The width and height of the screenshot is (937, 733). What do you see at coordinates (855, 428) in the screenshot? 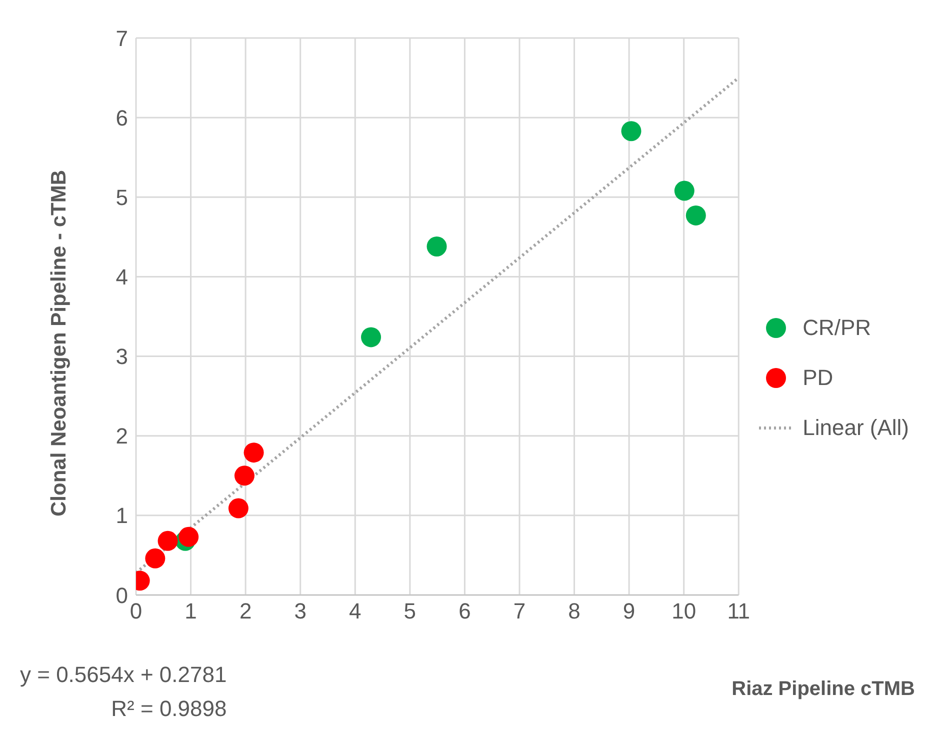
I see `legend-label: Linear (All)` at bounding box center [855, 428].